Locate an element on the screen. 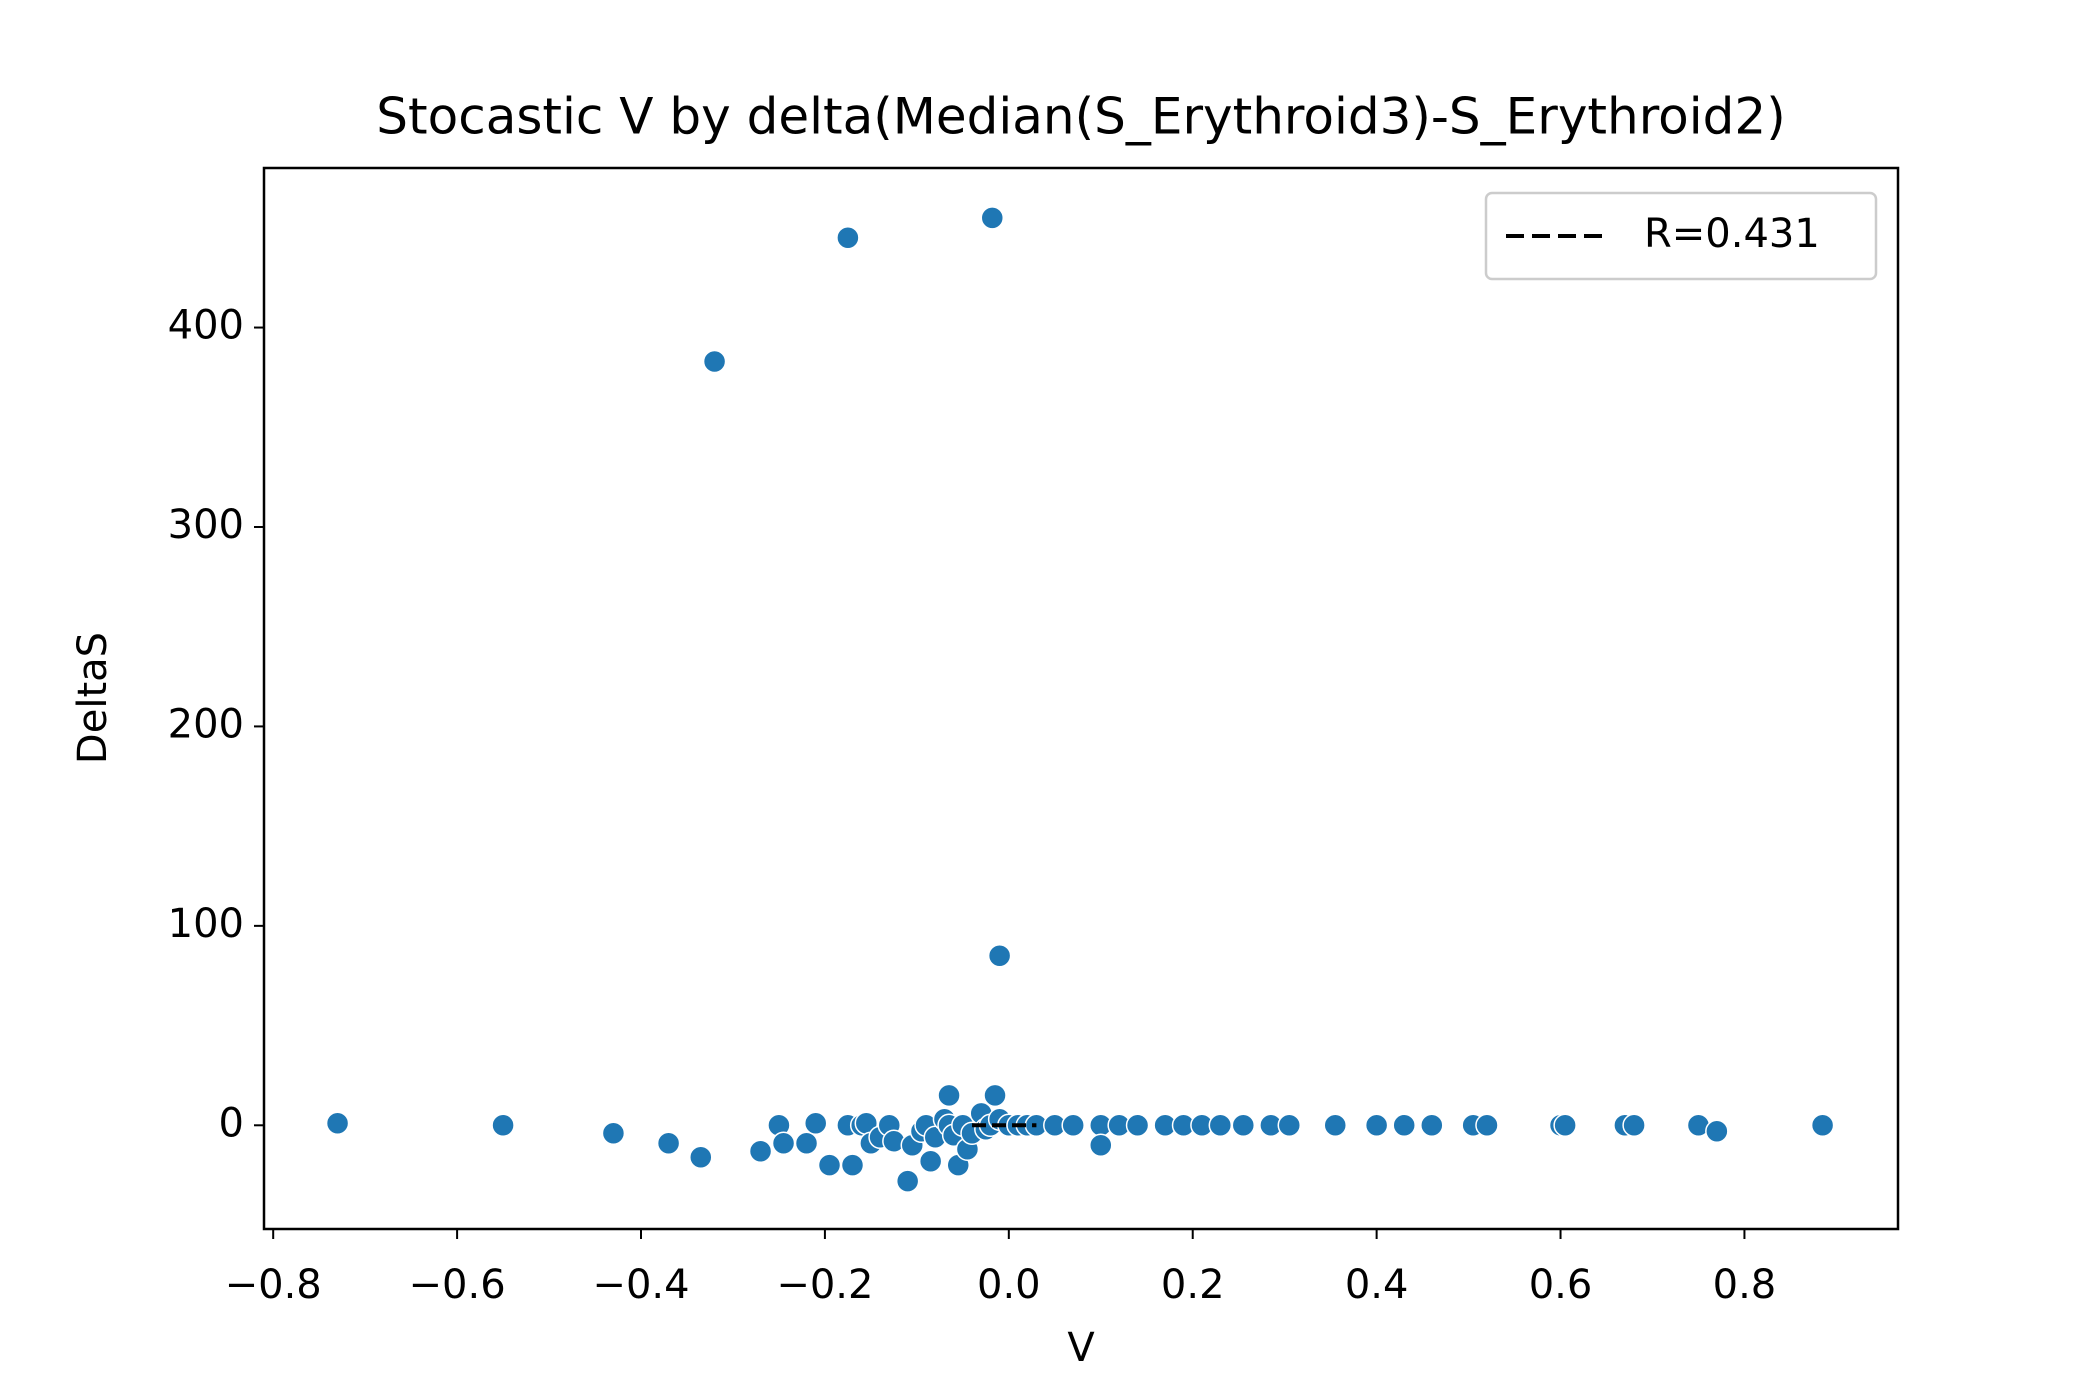 The height and width of the screenshot is (1400, 2100). x-tick-label: −0.2 is located at coordinates (824, 1285).